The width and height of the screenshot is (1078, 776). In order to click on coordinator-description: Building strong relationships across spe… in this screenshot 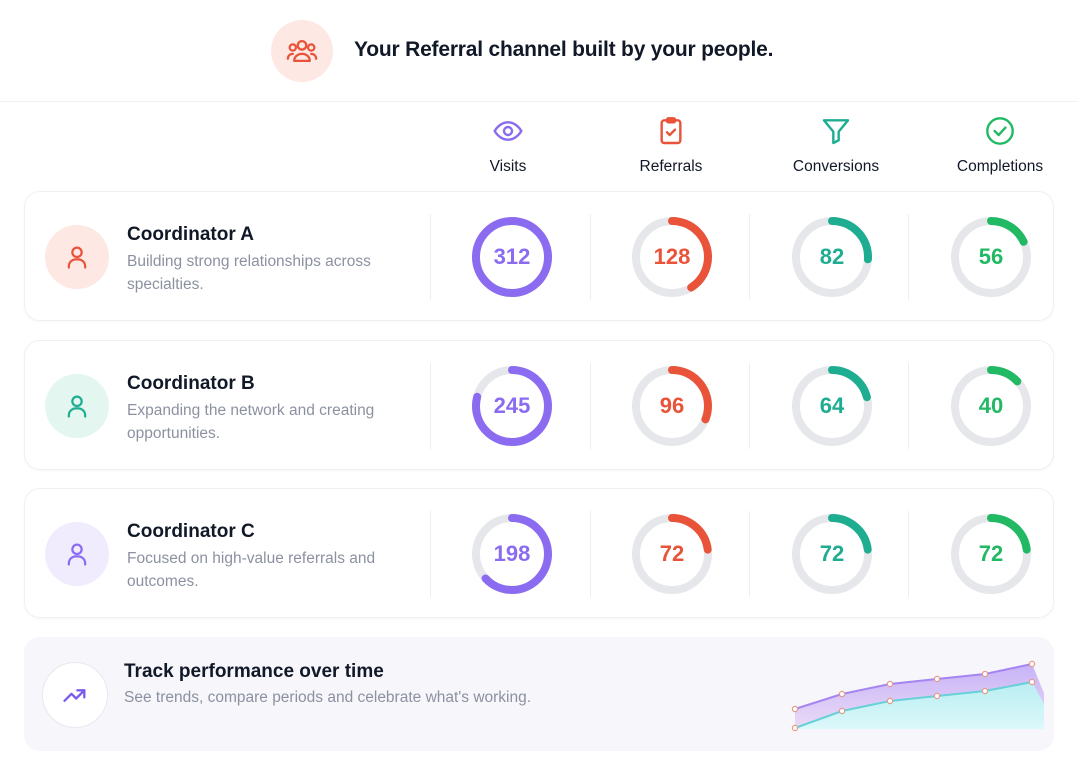, I will do `click(249, 273)`.